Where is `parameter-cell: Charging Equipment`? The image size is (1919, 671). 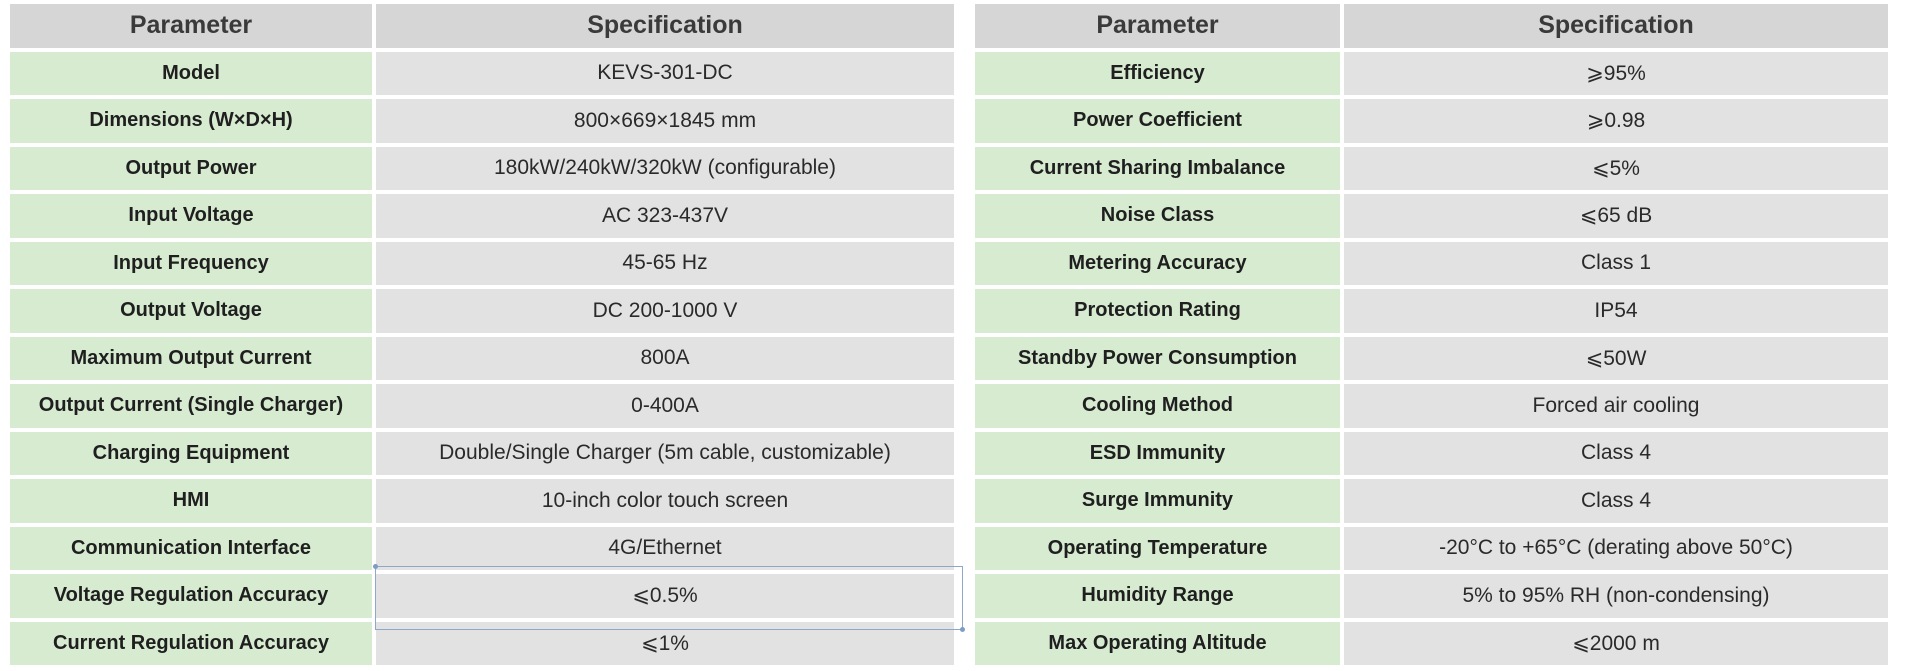
parameter-cell: Charging Equipment is located at coordinates (191, 453).